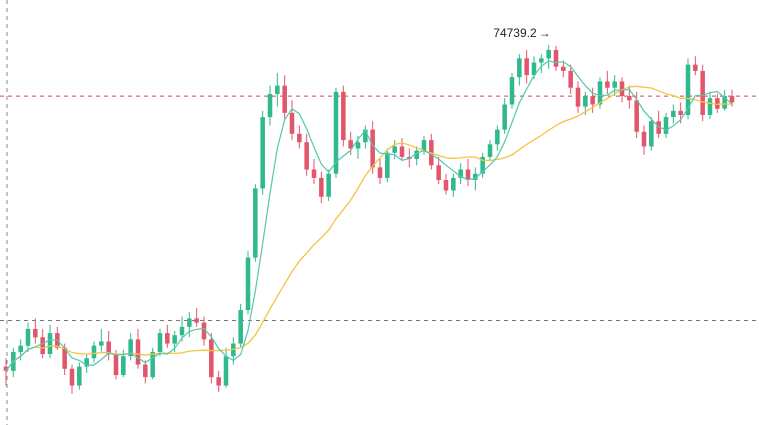 Image resolution: width=759 pixels, height=425 pixels. I want to click on highest-price-label: 74739.2, so click(515, 33).